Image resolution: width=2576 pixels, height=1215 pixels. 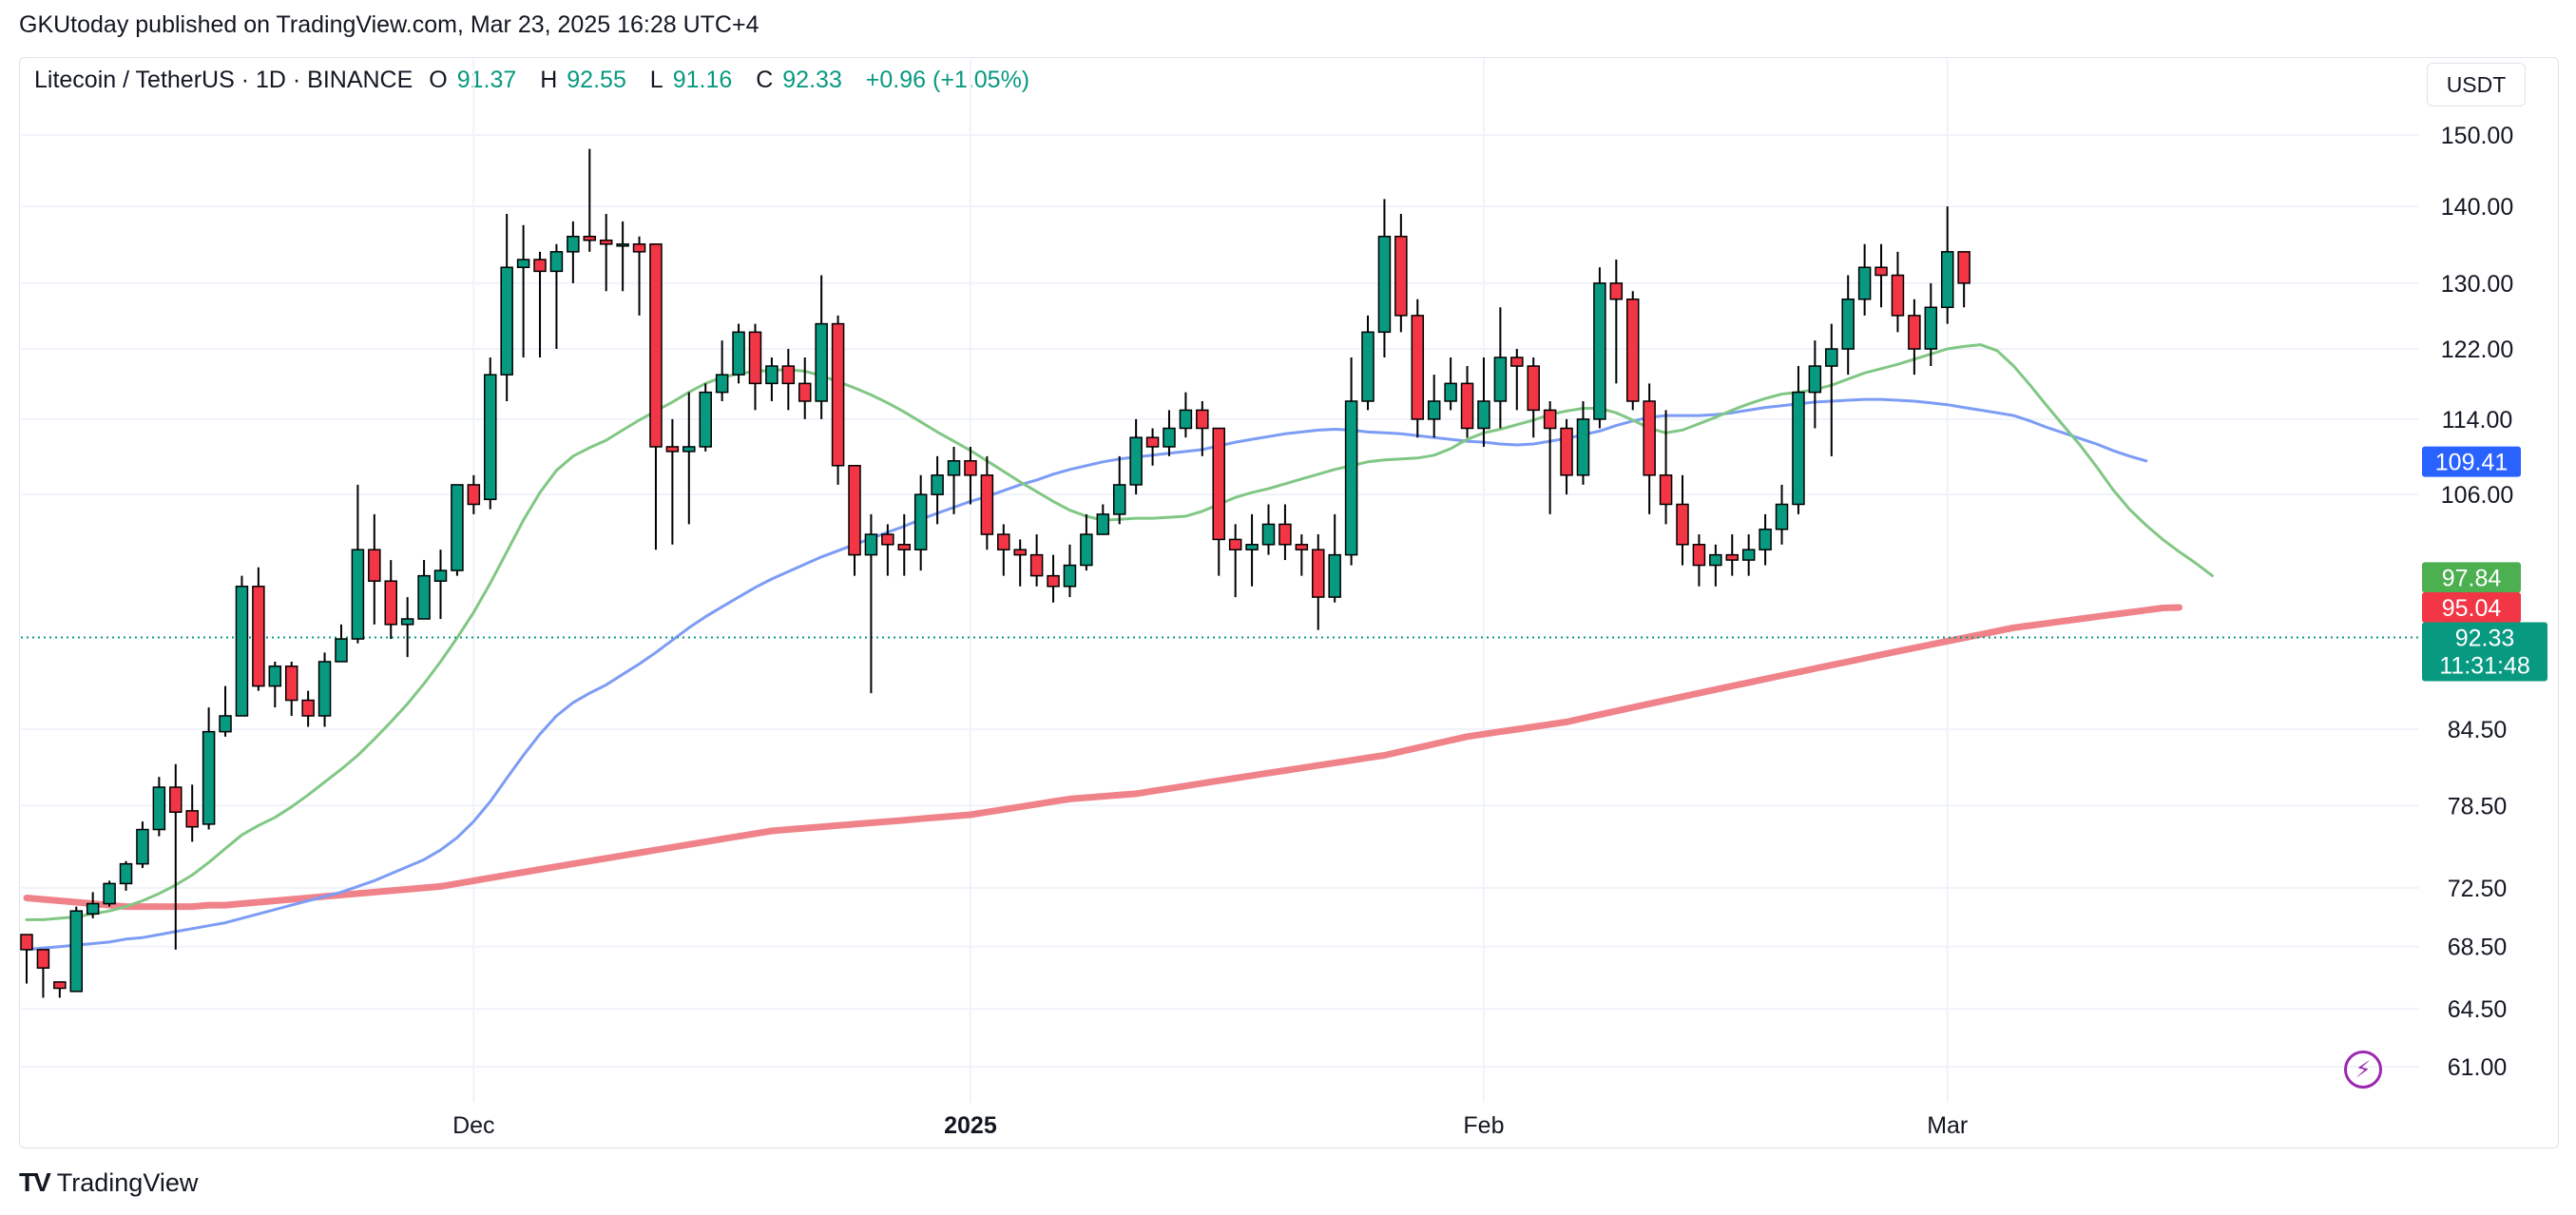 What do you see at coordinates (947, 80) in the screenshot?
I see `change-value: +0.96 (+1.05%)` at bounding box center [947, 80].